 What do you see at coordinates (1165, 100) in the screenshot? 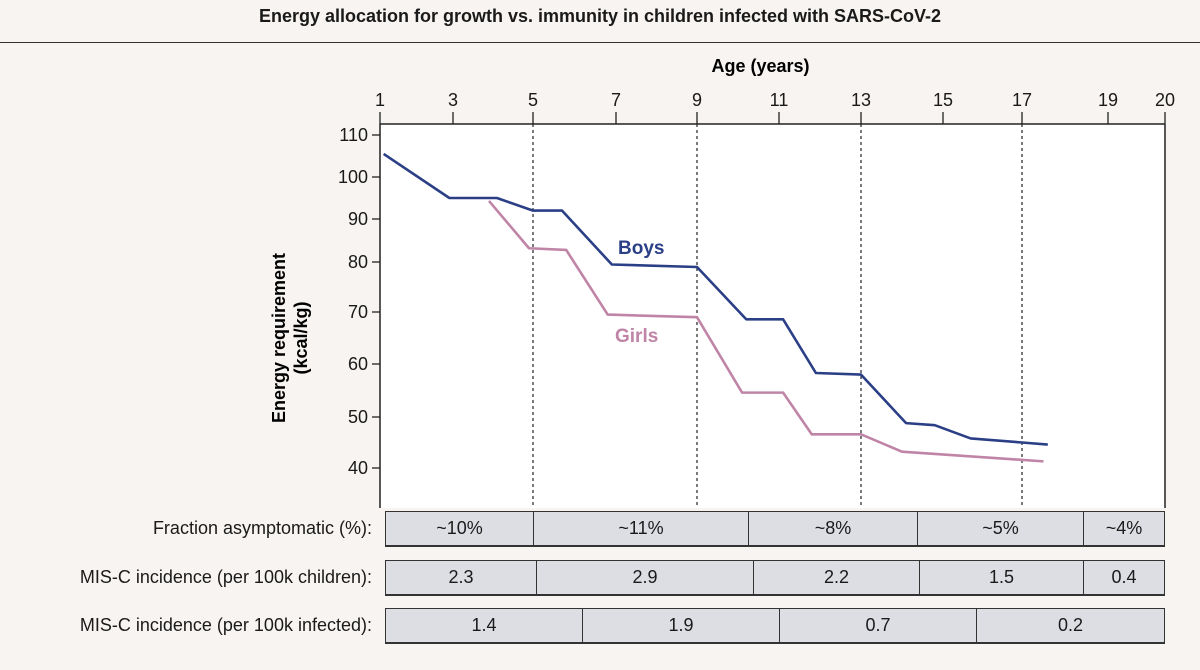
I see `x-tick-label: 20` at bounding box center [1165, 100].